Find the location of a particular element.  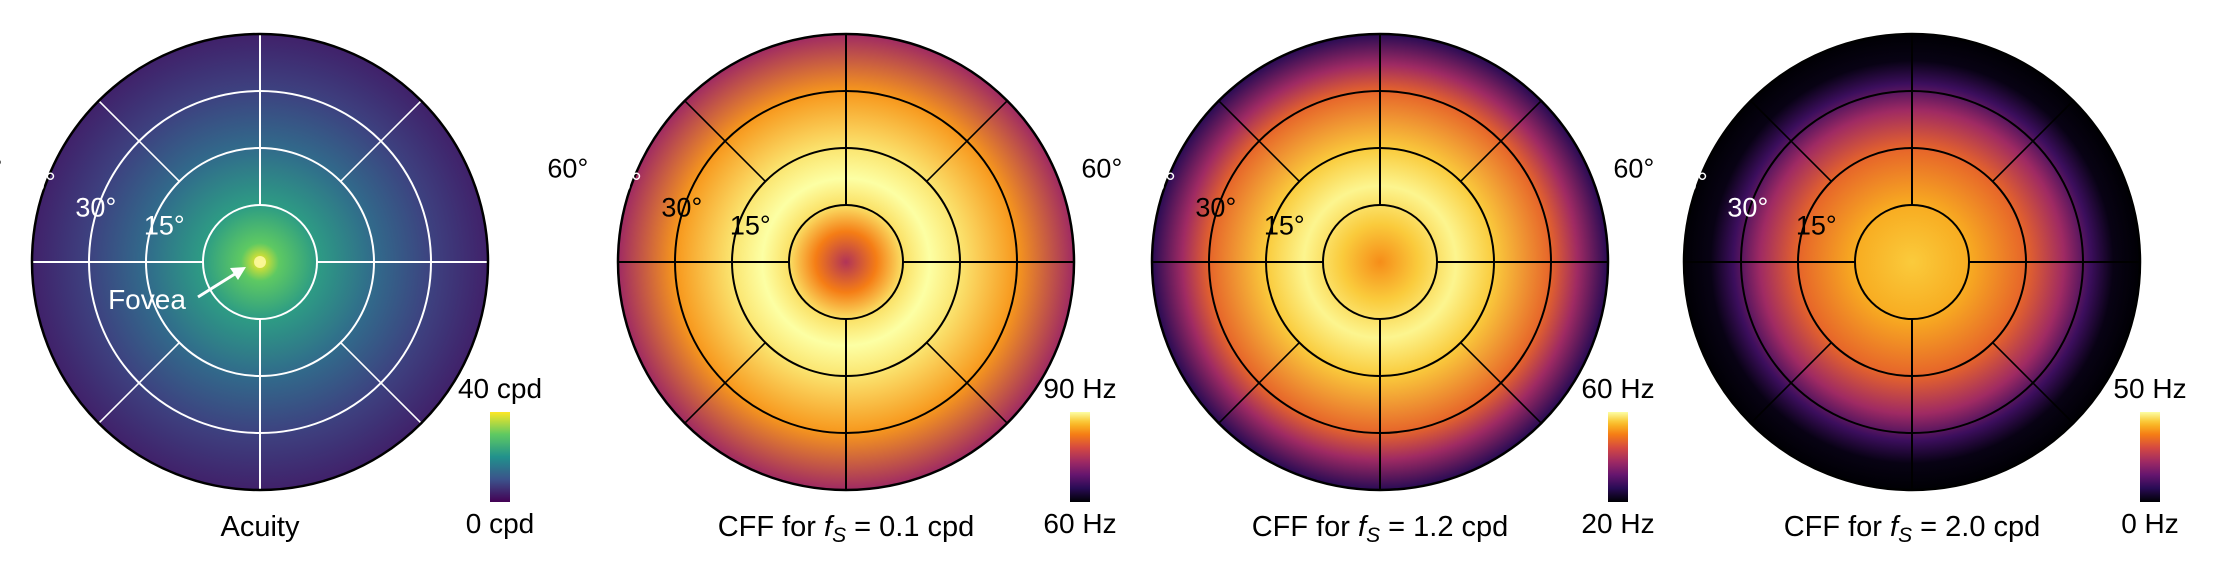

panel-title: CFF for fS = 1.2 cpd is located at coordinates (1380, 529).